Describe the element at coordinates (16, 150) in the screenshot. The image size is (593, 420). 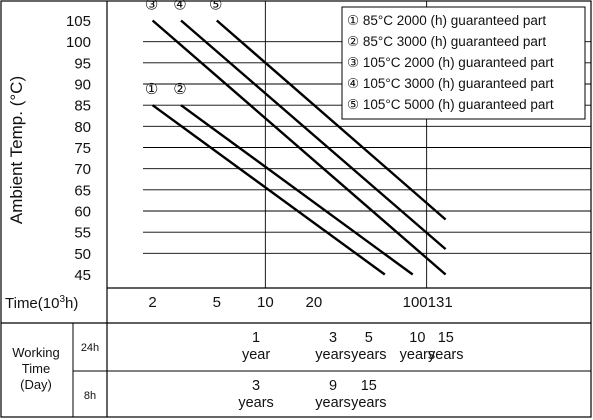
I see `y-axis-title: Ambient Temp. (°C)` at that location.